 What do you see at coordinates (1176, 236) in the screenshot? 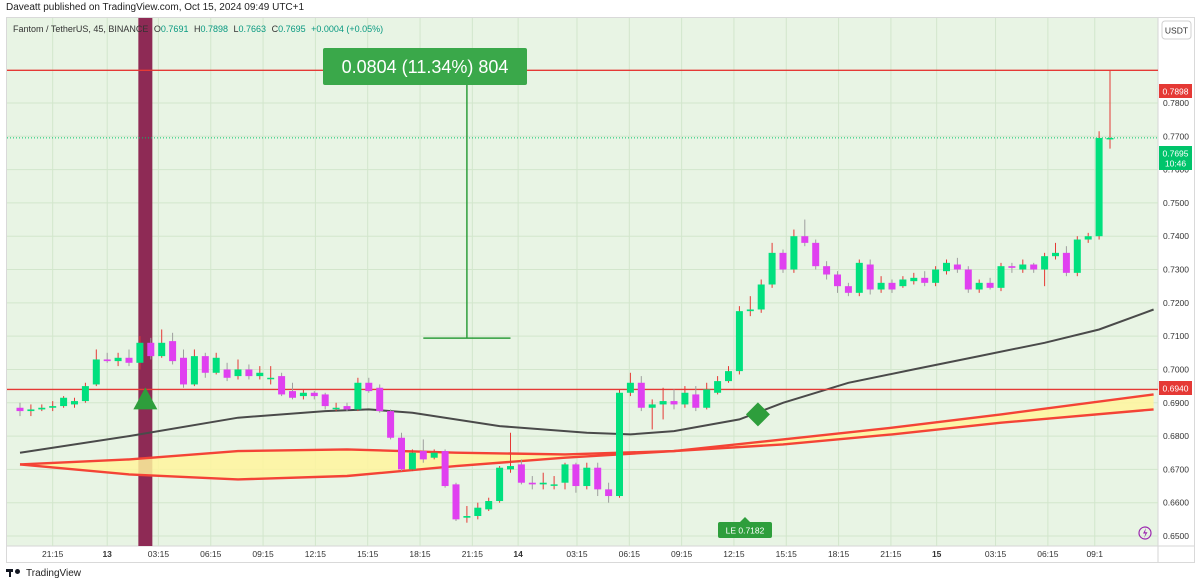
I see `price-tick-label: 0.7400` at bounding box center [1176, 236].